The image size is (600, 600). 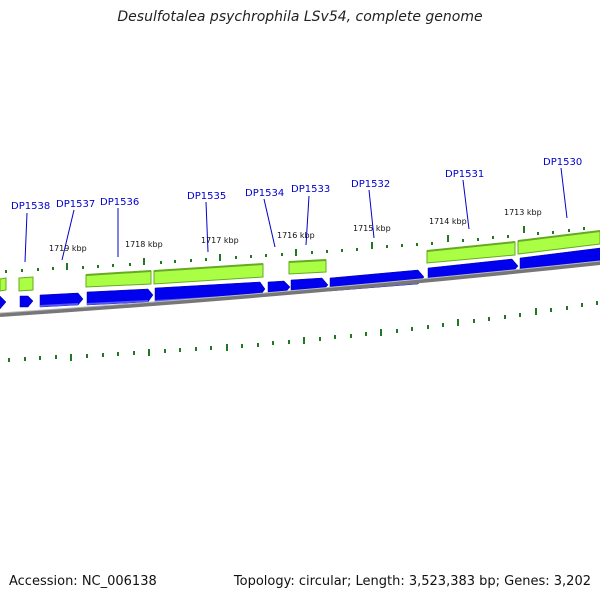 I want to click on genome-backbone, so click(x=300, y=289).